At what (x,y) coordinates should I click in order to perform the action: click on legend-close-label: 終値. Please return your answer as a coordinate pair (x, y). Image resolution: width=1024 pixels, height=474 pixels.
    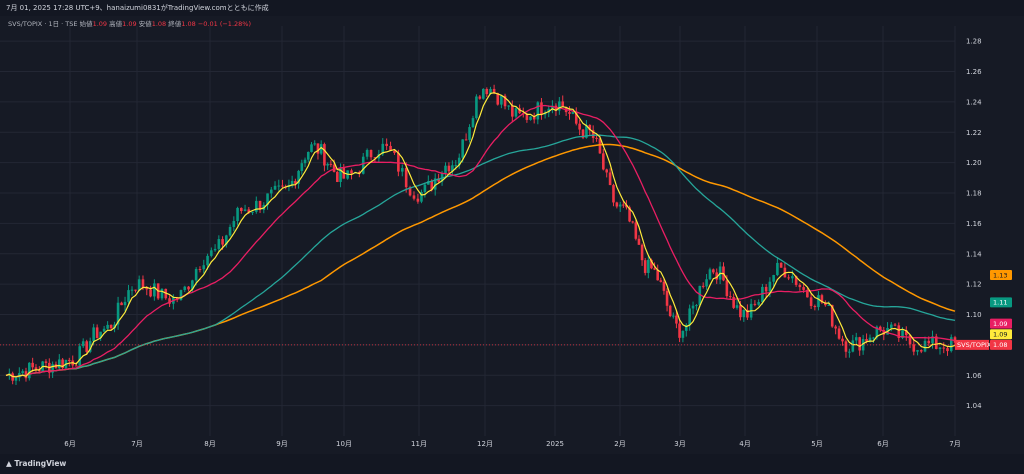
    Looking at the image, I should click on (175, 24).